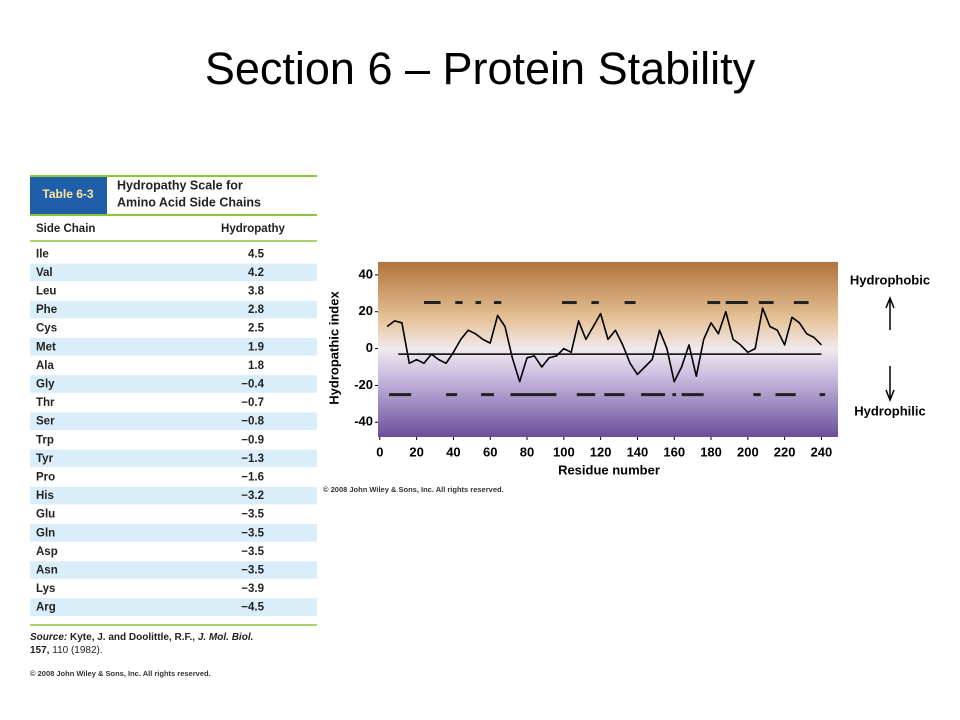 Image resolution: width=960 pixels, height=720 pixels. I want to click on x-tick-label: 240, so click(822, 451).